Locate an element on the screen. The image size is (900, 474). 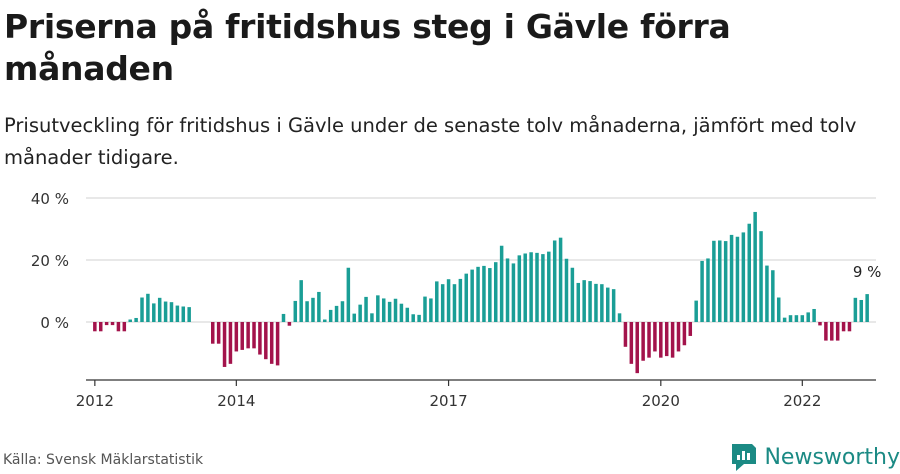
x-axis-ticks: 2012 2014 2017 2020 2022 is located at coordinates (448, 395).